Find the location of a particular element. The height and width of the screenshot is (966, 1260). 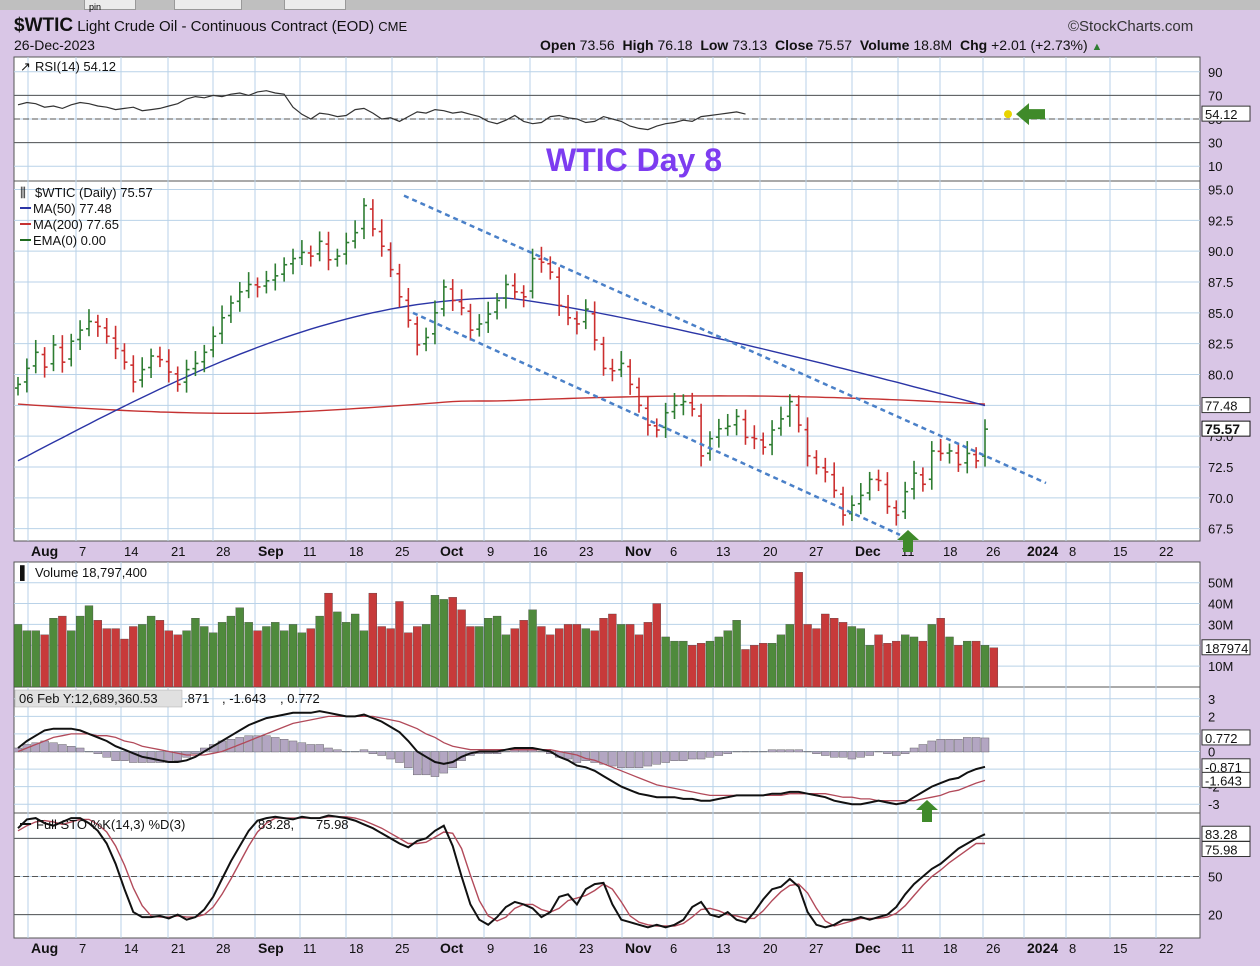

rsi-tick: 10 is located at coordinates (1215, 166).